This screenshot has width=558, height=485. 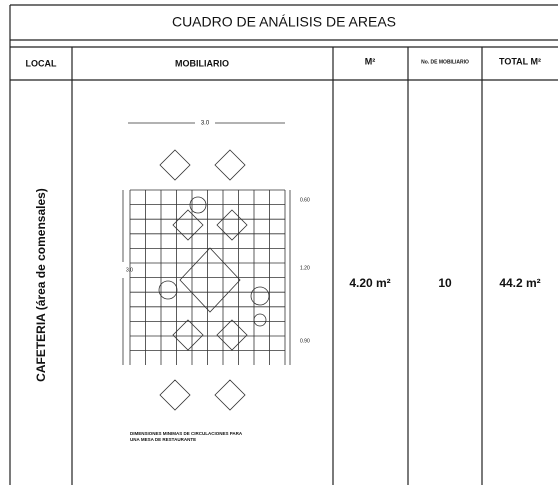 I want to click on caption: UNA MESA DE RESTAURANTE, so click(x=163, y=439).